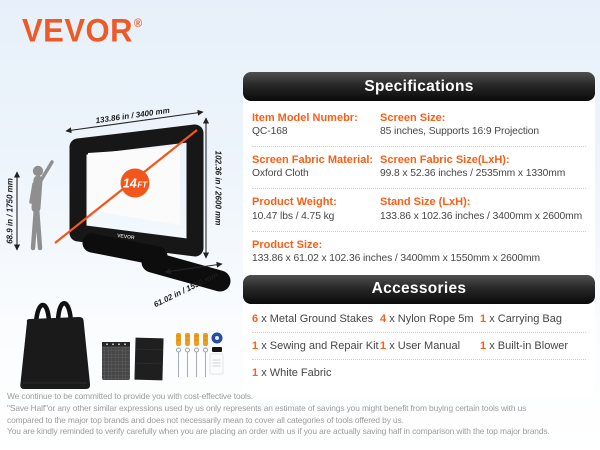  Describe the element at coordinates (321, 318) in the screenshot. I see `accessory-name: Metal Ground Stakes` at that location.